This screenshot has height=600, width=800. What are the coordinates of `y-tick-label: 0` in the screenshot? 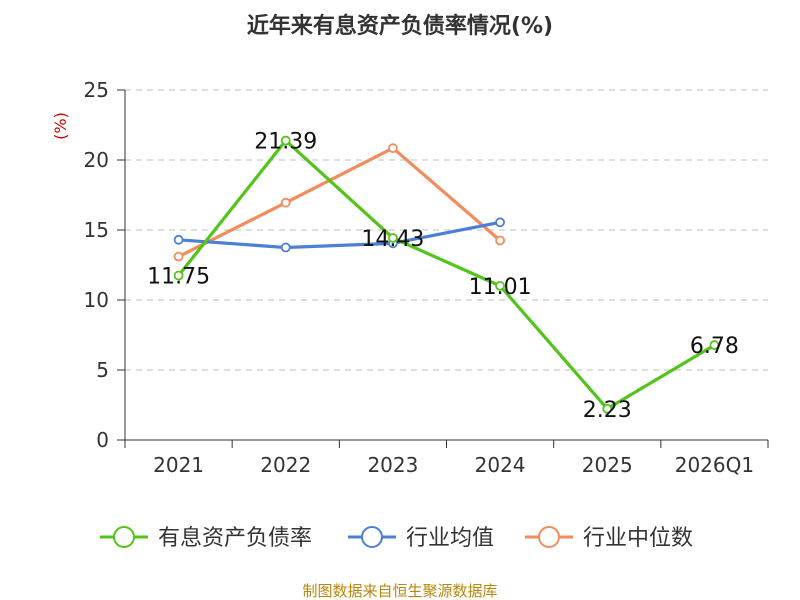 It's located at (102, 440).